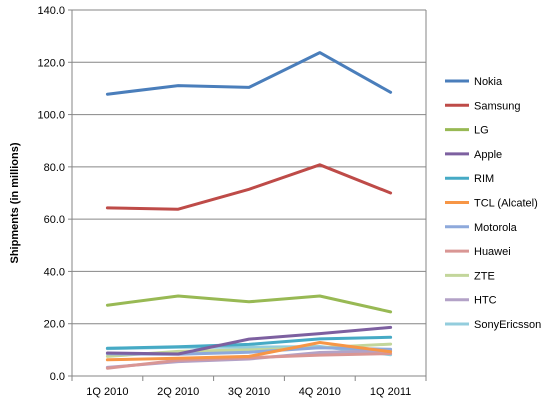 The height and width of the screenshot is (405, 548). Describe the element at coordinates (54, 220) in the screenshot. I see `y-tick-label: 60.0` at that location.